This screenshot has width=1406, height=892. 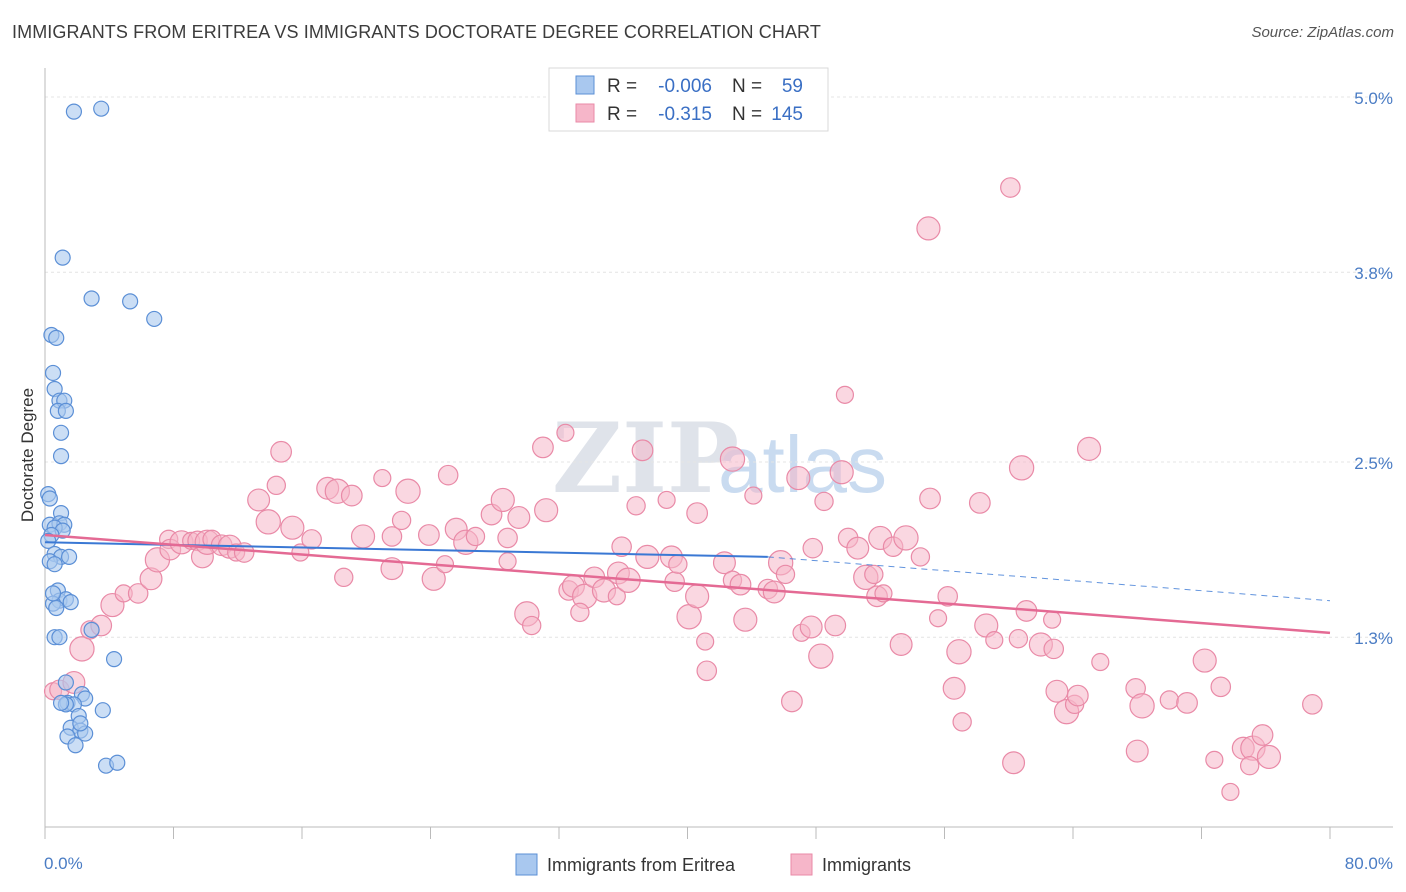 I want to click on legend-swatch-eritrea, so click(x=526, y=864).